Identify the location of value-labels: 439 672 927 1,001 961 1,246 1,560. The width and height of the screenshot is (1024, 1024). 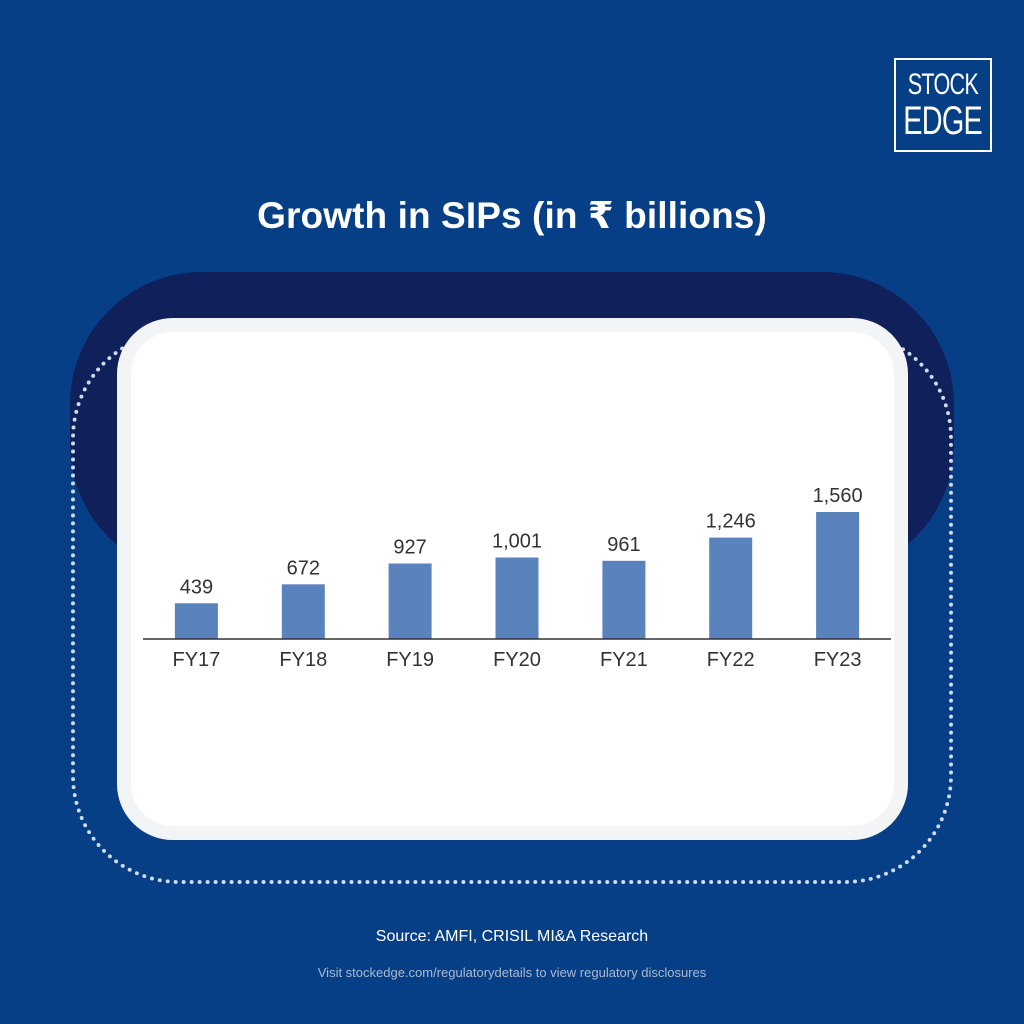
(521, 541).